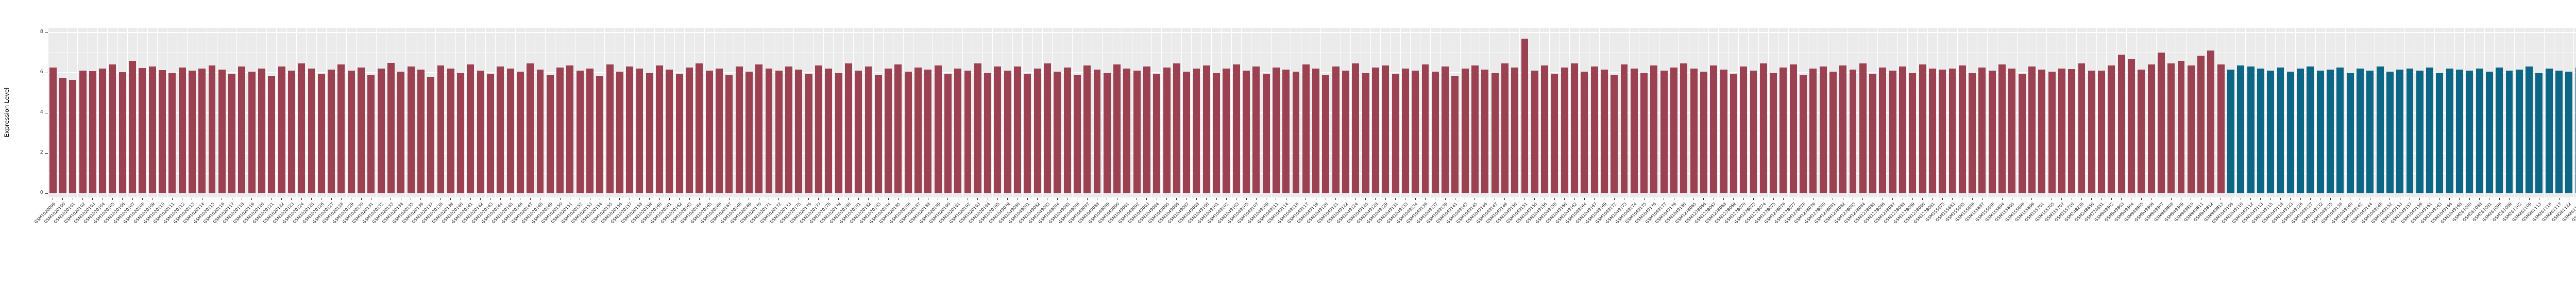  Describe the element at coordinates (6, 112) in the screenshot. I see `y-axis-title: Expression Level` at that location.